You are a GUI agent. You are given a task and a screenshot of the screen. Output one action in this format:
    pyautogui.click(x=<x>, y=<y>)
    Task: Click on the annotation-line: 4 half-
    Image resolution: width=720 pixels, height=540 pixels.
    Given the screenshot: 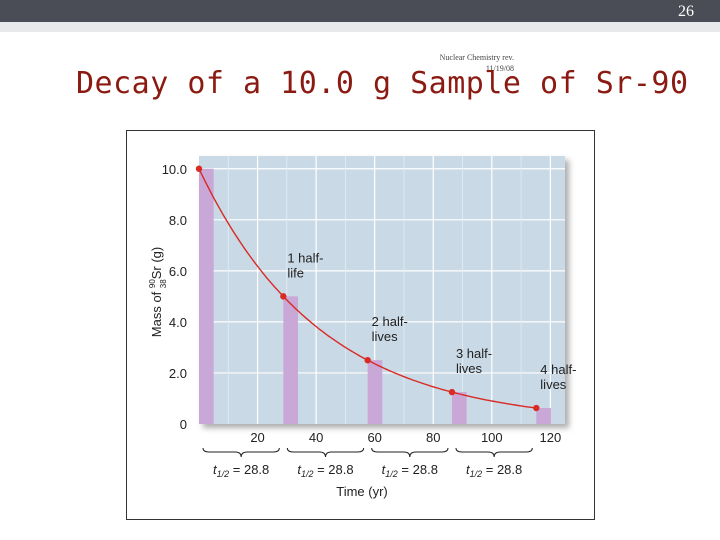 What is the action you would take?
    pyautogui.click(x=558, y=369)
    